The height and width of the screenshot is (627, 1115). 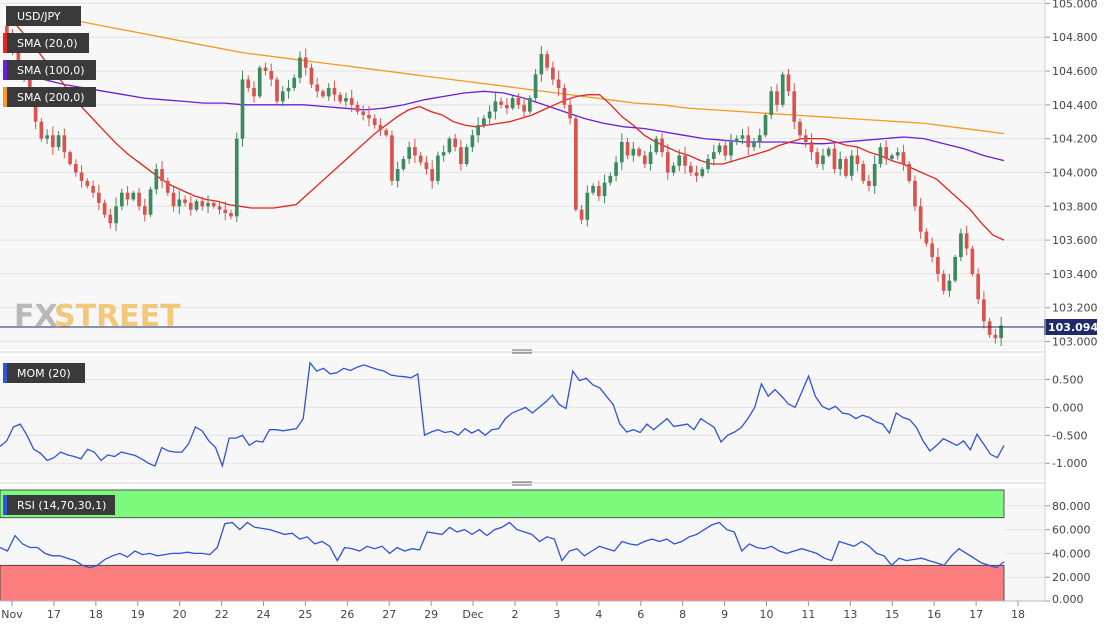 What do you see at coordinates (1075, 105) in the screenshot?
I see `y-tick-label: 104.400` at bounding box center [1075, 105].